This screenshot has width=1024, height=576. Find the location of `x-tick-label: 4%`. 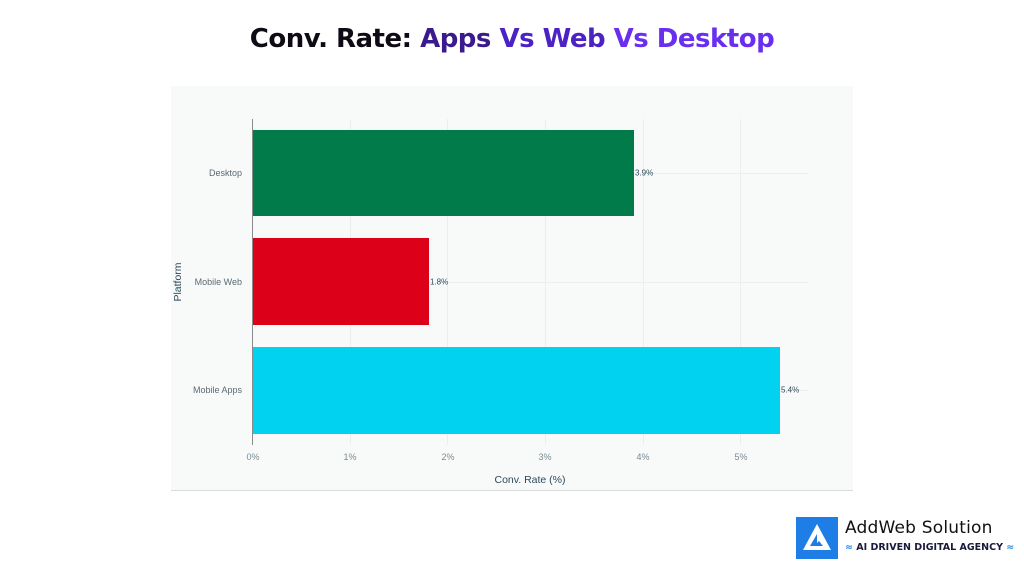

x-tick-label: 4% is located at coordinates (643, 457).